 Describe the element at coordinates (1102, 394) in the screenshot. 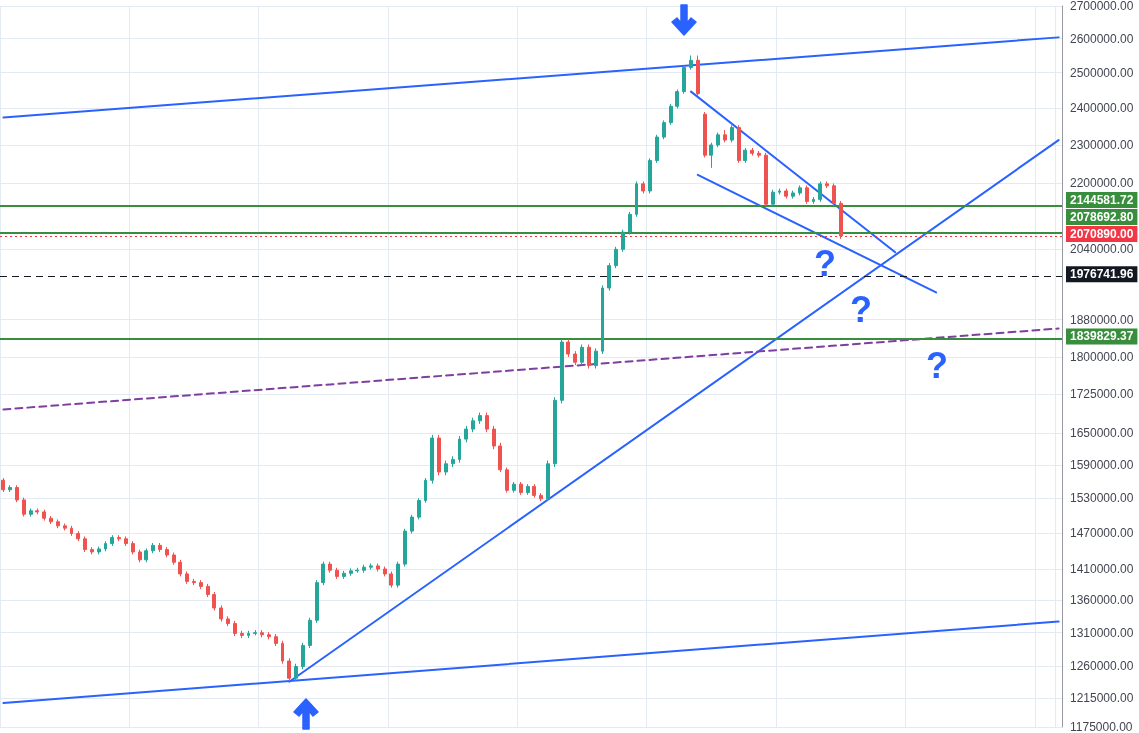

I see `y-tick-label: 1725000.00` at that location.